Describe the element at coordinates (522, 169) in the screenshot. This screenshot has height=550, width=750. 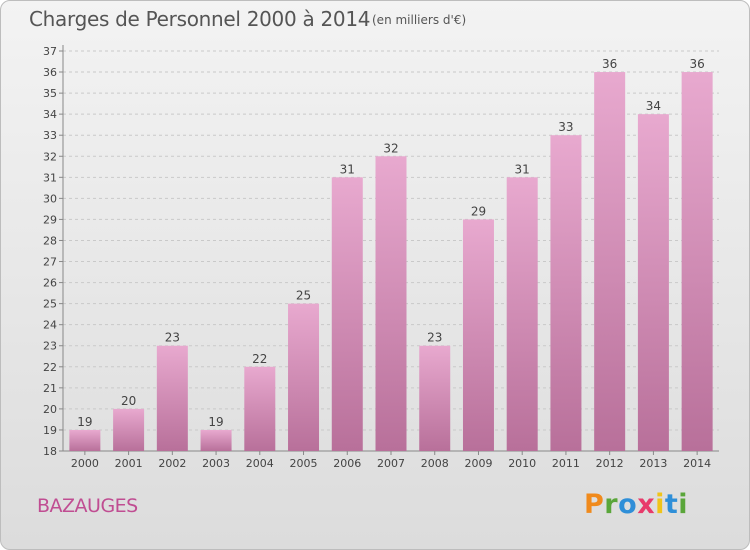
I see `value-label-2010: 31` at that location.